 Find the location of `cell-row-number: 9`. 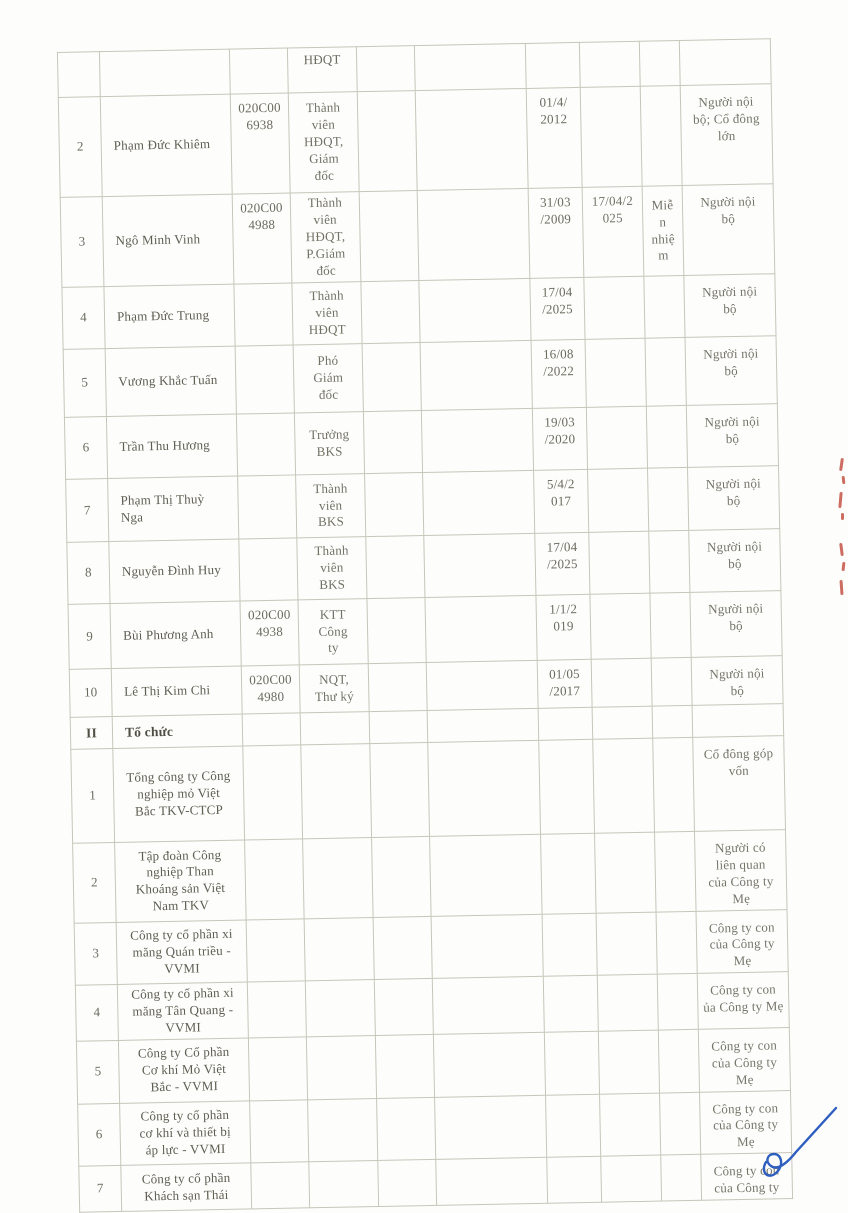

cell-row-number: 9 is located at coordinates (90, 636).